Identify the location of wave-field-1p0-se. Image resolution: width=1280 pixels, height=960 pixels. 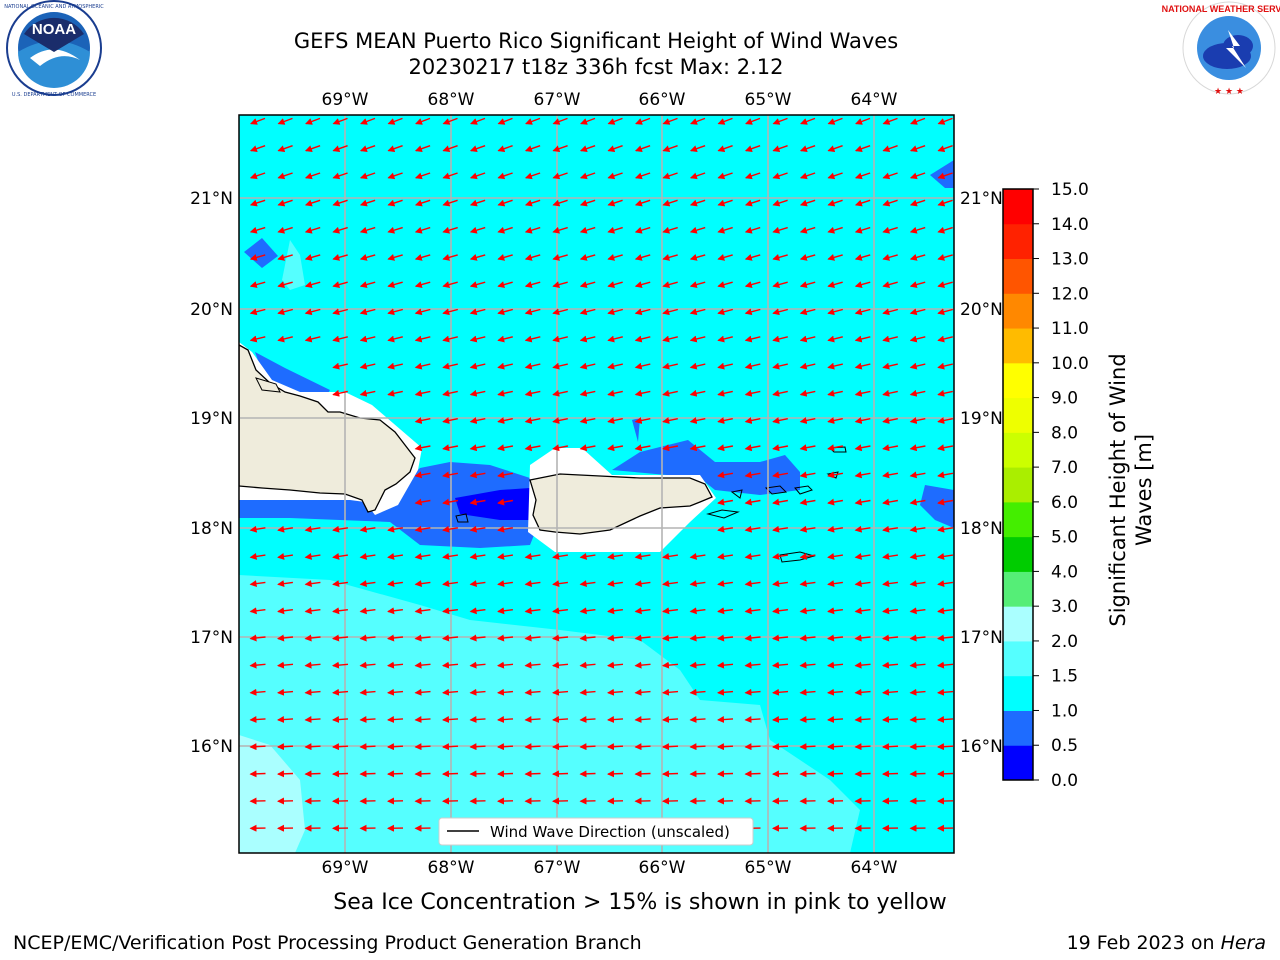
(937, 506).